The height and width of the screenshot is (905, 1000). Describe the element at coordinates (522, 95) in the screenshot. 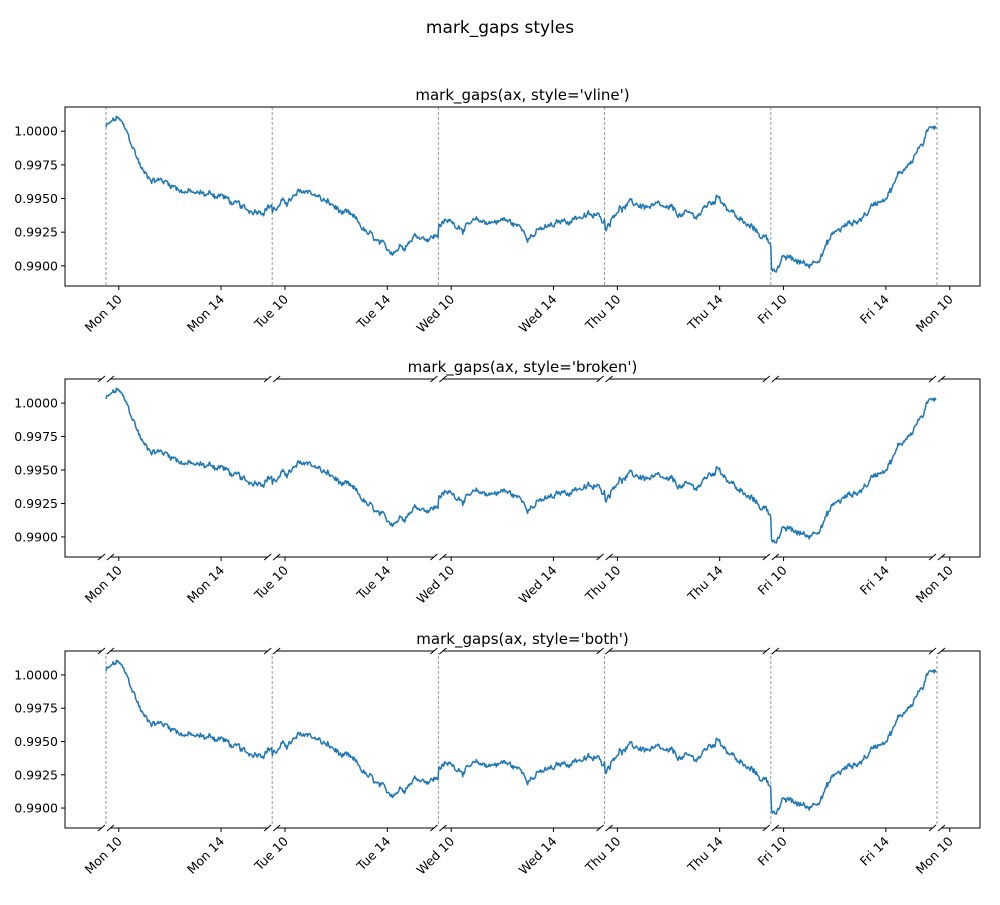

I see `chart-title: mark_gaps(ax, style='vline')` at that location.